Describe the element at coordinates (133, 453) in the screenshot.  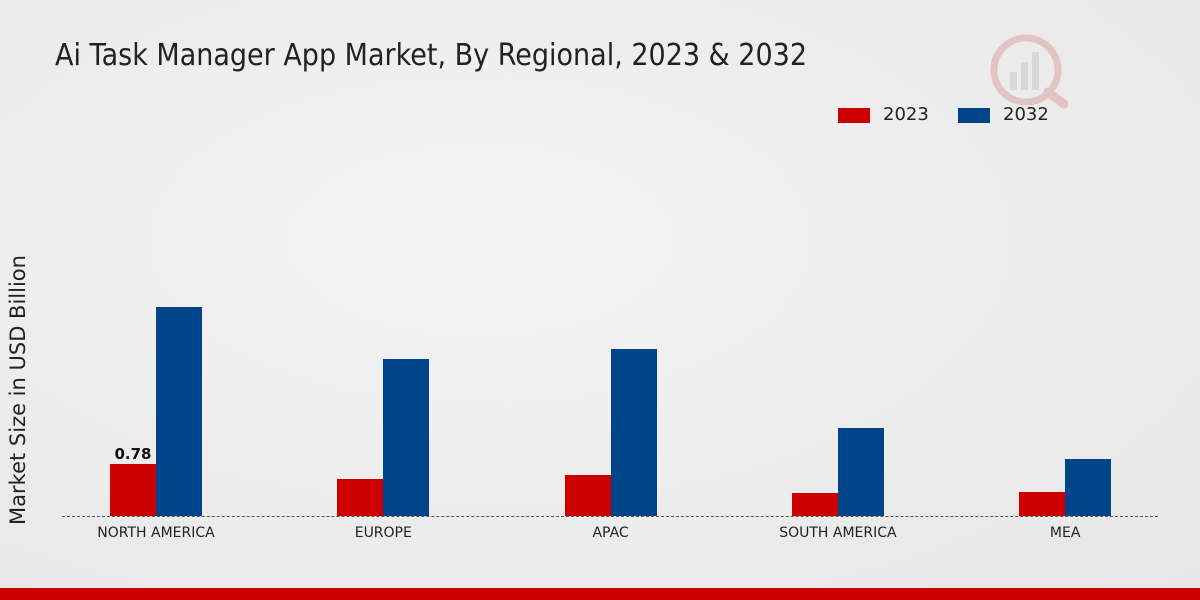
I see `data-label: 0.78` at that location.